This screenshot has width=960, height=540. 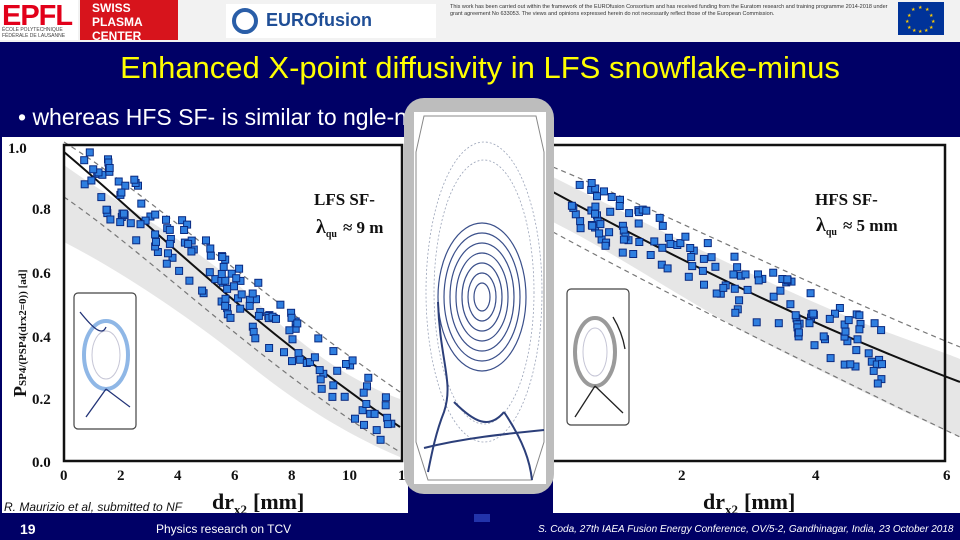 What do you see at coordinates (319, 20) in the screenshot?
I see `eurofusion-text: EUROfusion` at bounding box center [319, 20].